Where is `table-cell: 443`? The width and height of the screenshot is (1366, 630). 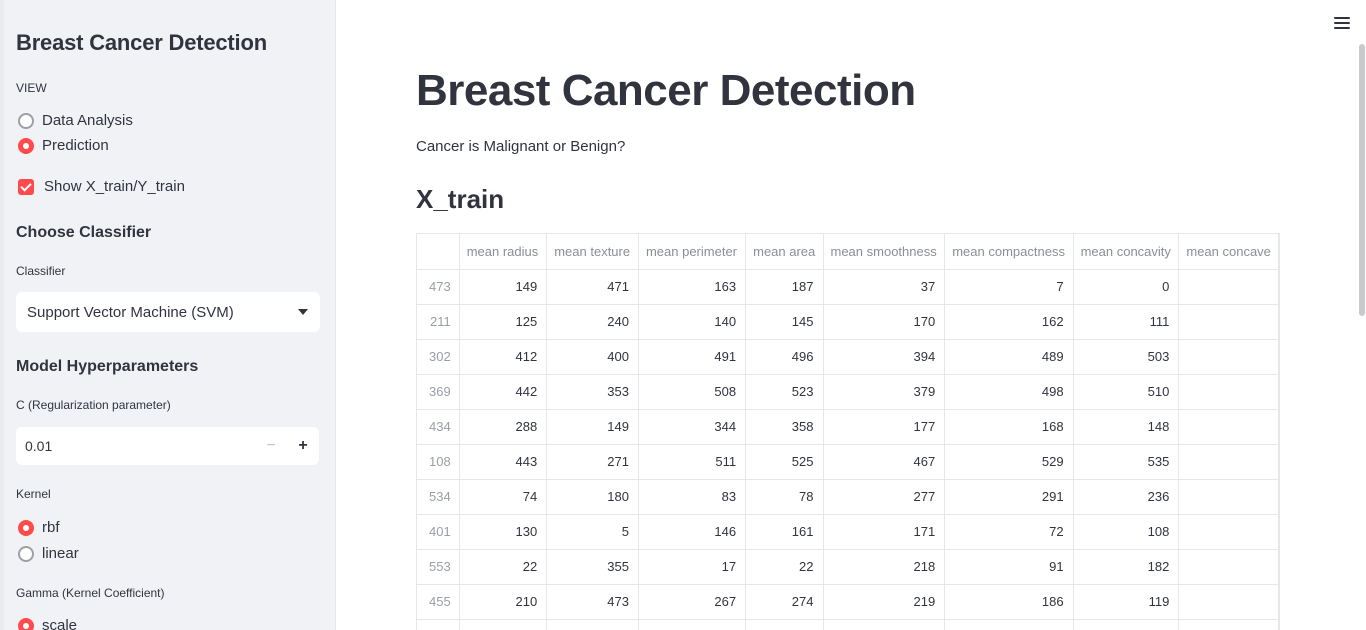 table-cell: 443 is located at coordinates (503, 462).